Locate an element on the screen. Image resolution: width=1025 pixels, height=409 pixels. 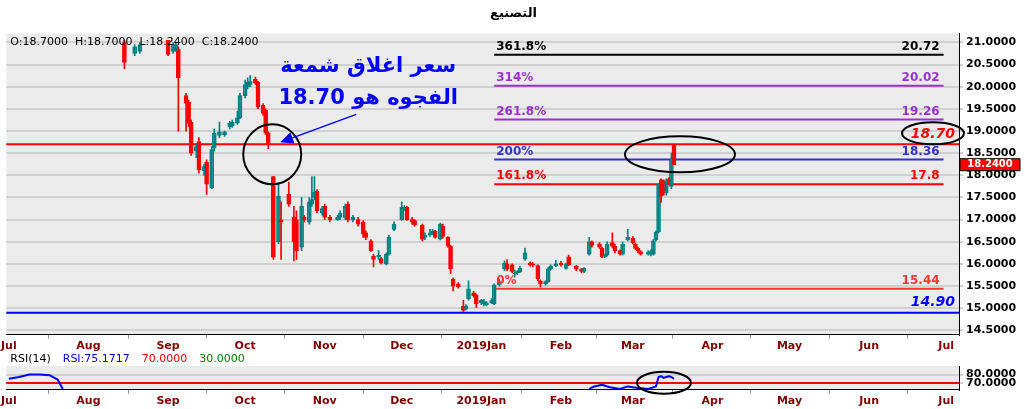
y-tick-label: 16.5000 is located at coordinates (991, 241).